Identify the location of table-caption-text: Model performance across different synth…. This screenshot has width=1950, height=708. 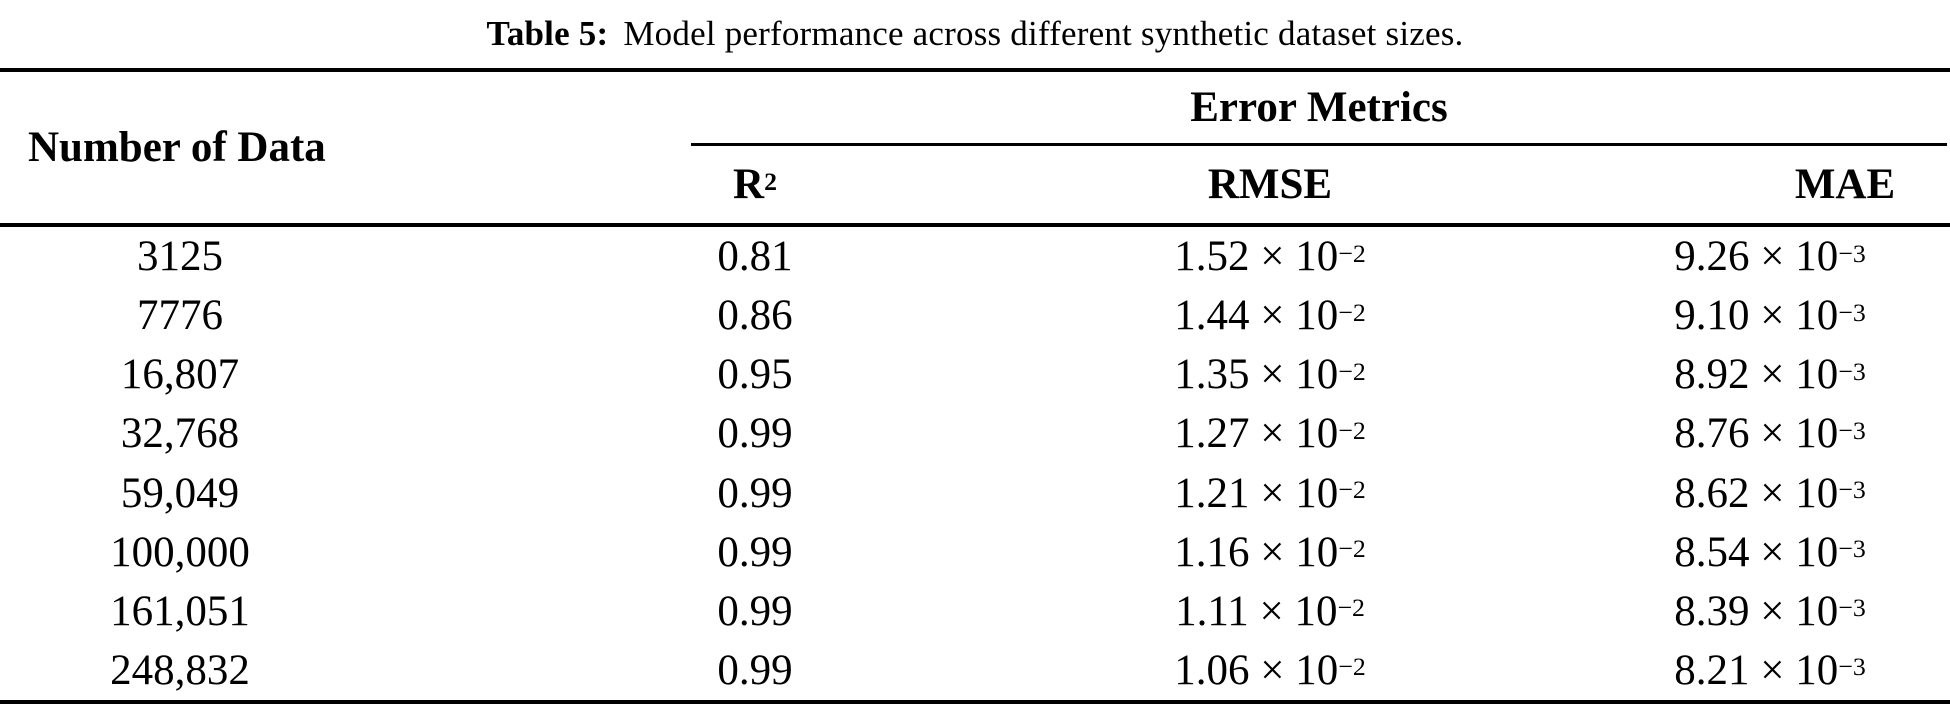
(1043, 33).